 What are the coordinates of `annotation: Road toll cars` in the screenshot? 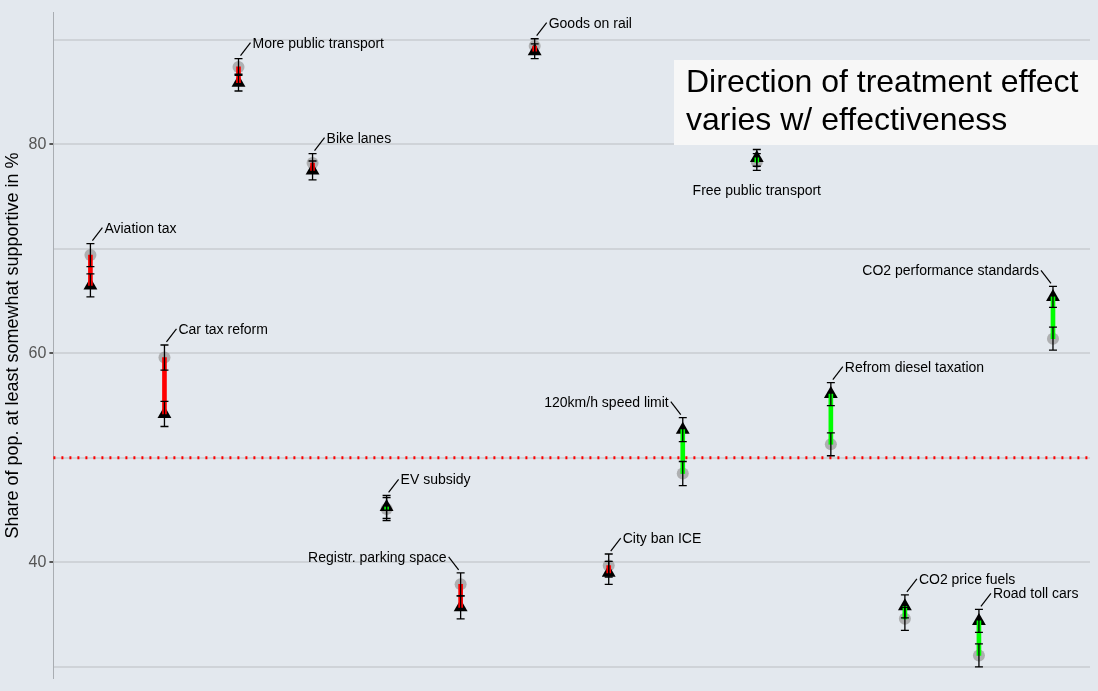 It's located at (1035, 593).